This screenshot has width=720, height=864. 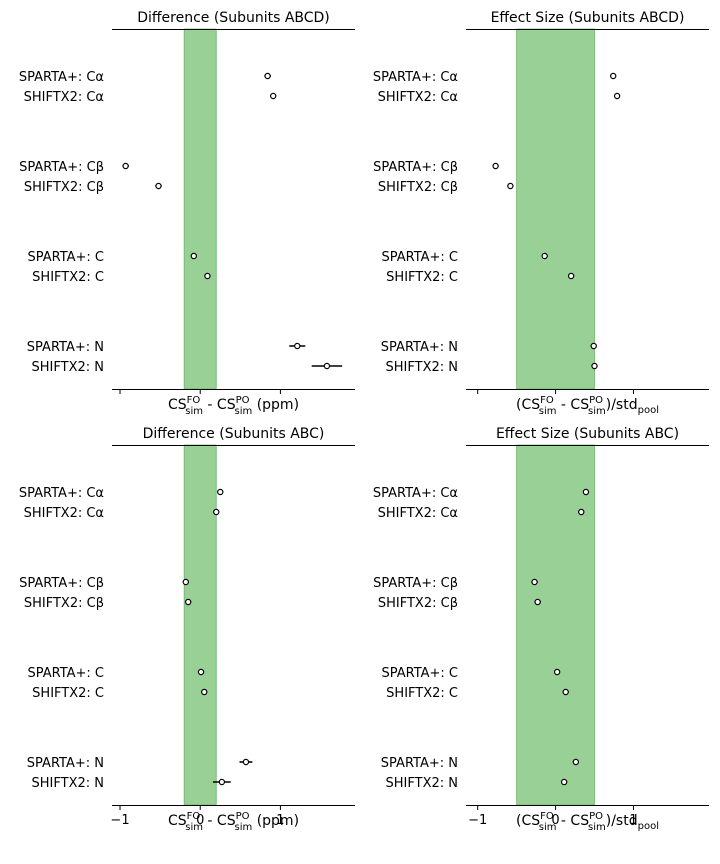 I want to click on chart-title: Difference (Subunits ABC), so click(x=234, y=434).